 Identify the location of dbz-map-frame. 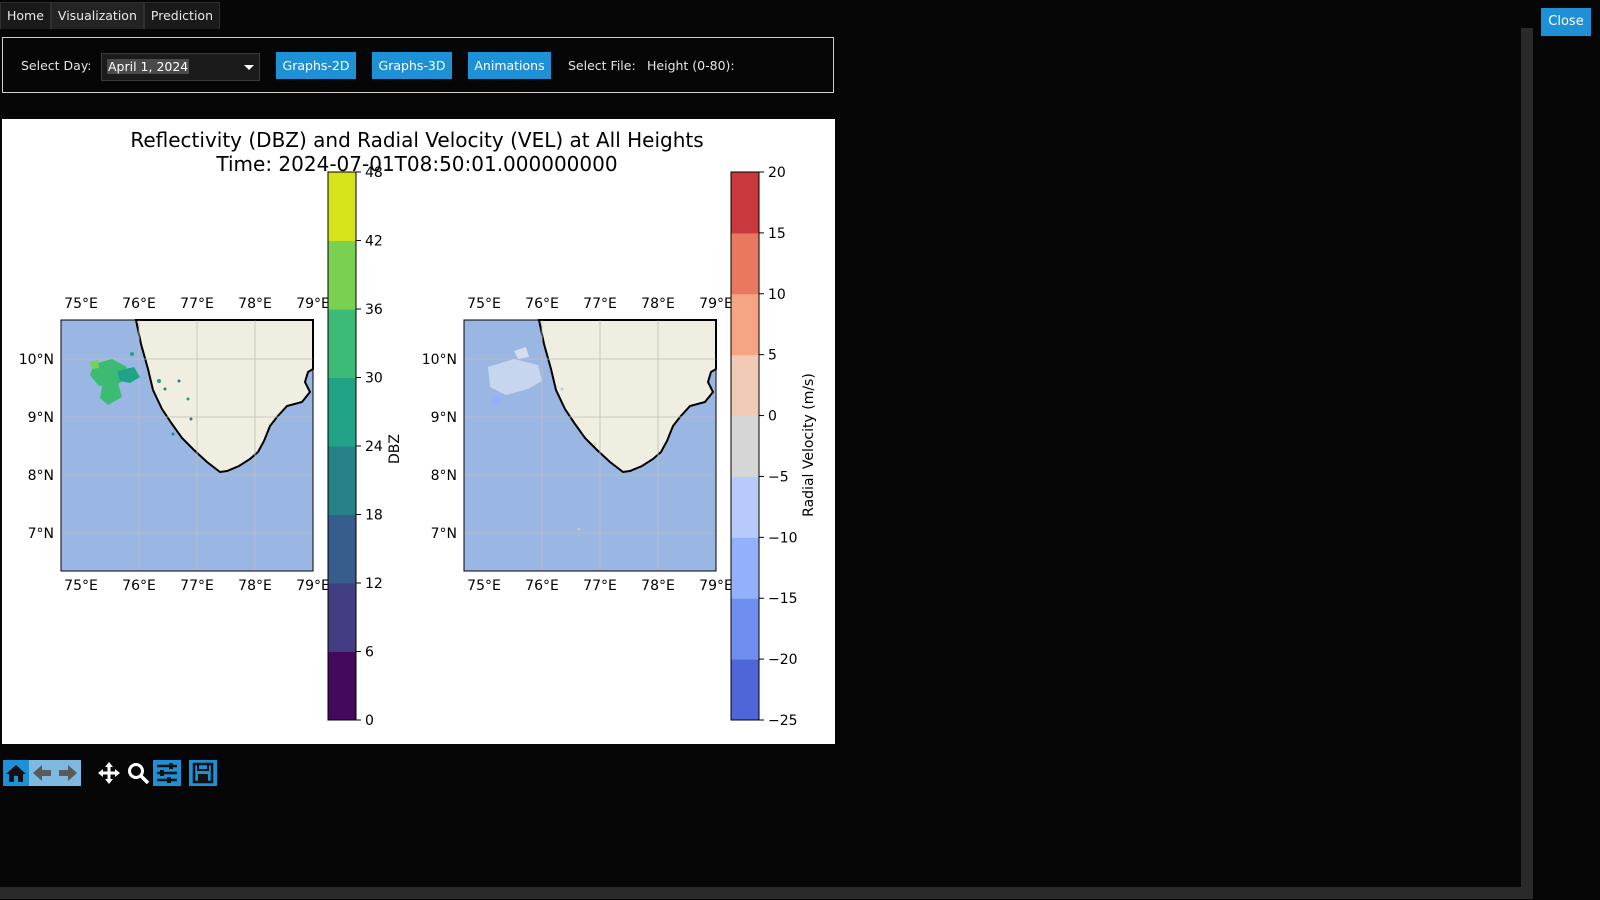
(187, 445).